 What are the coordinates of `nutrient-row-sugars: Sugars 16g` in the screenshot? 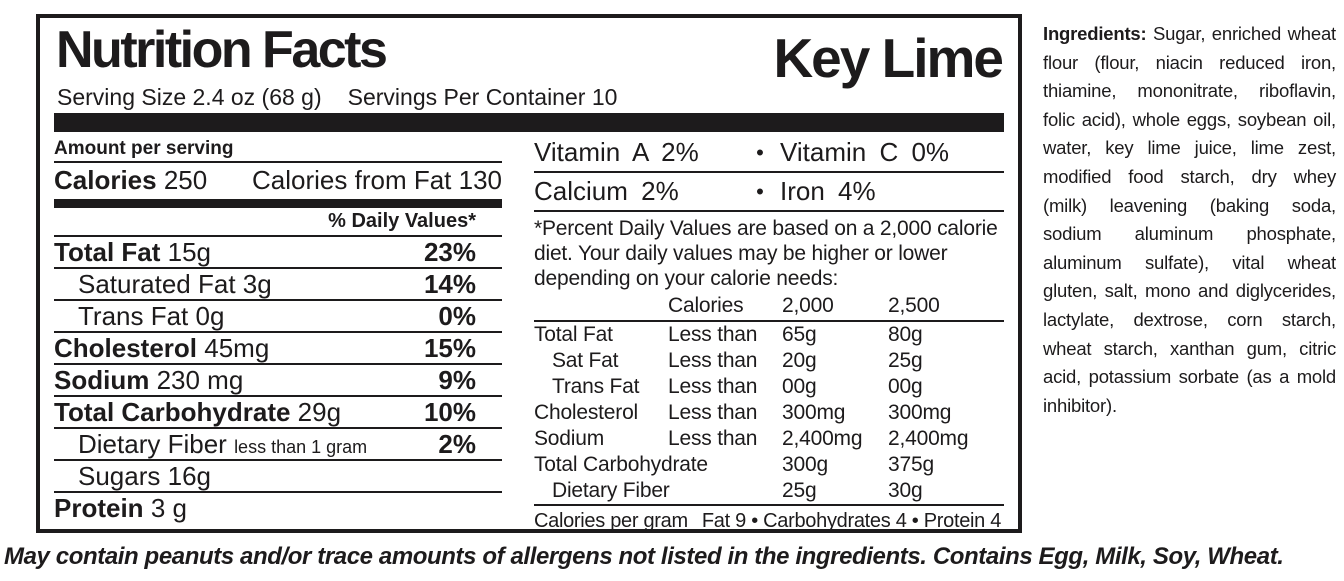 It's located at (278, 476).